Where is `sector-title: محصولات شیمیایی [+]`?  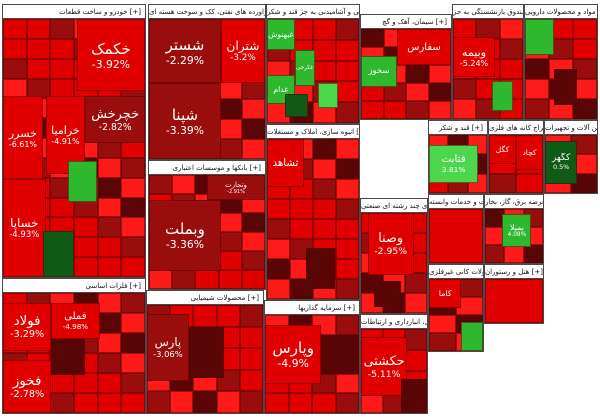 sector-title: محصولات شیمیایی [+] is located at coordinates (205, 298).